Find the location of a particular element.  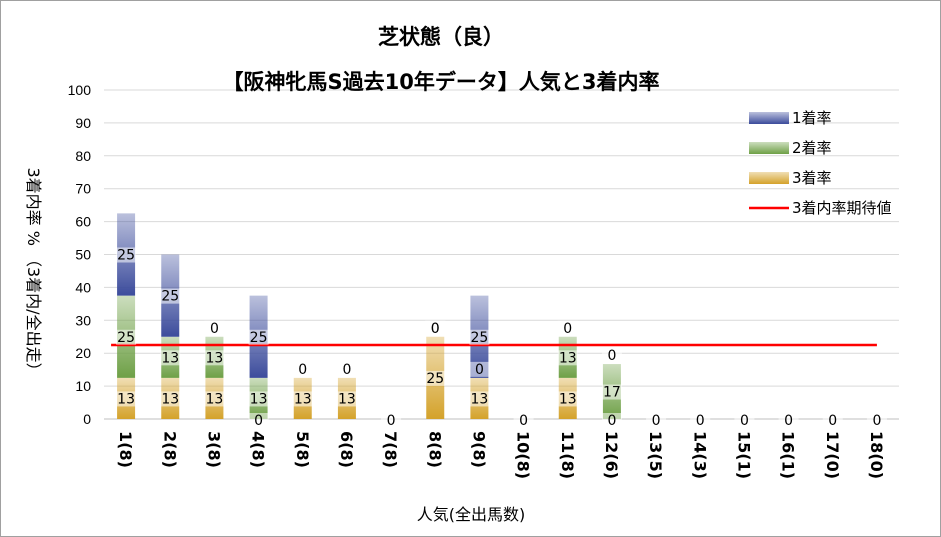

x-tick-label: 15(1) is located at coordinates (743, 455).